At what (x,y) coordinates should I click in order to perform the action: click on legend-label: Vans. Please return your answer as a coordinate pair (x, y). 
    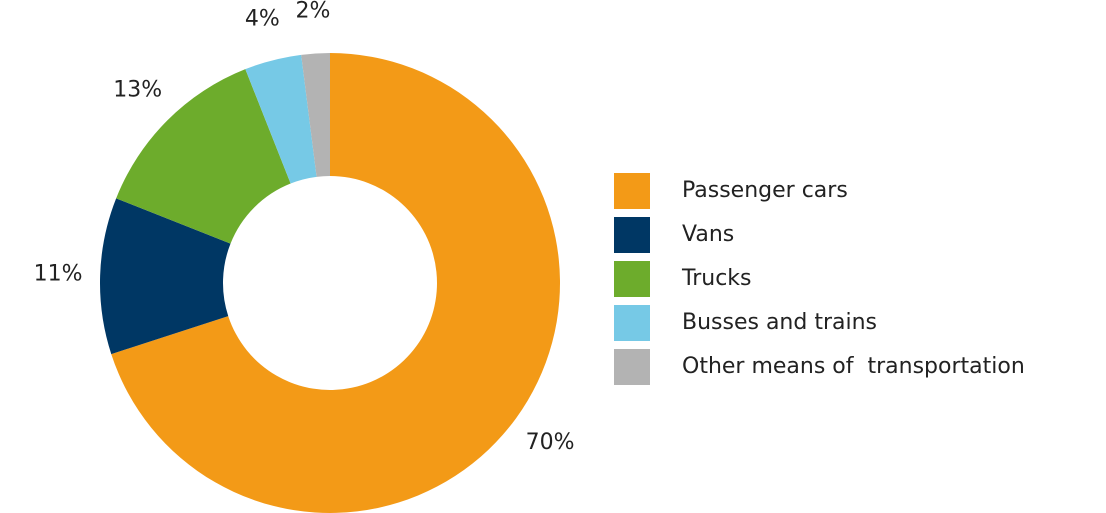
    Looking at the image, I should click on (708, 234).